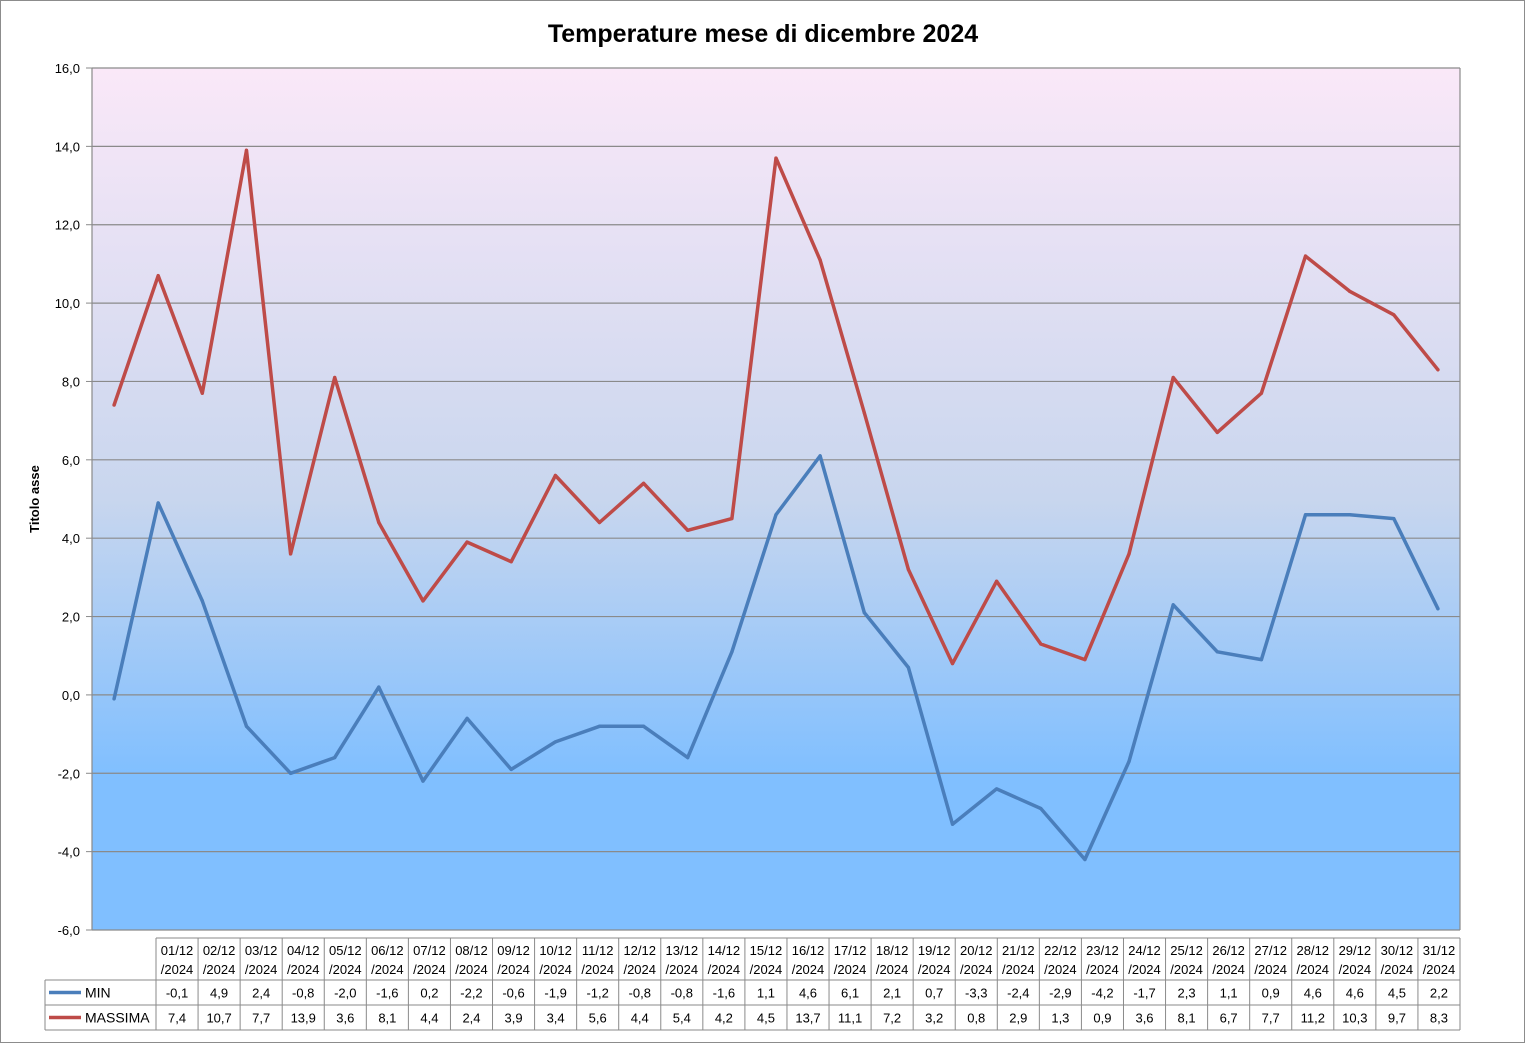 This screenshot has width=1525, height=1047. I want to click on category-label: 12/12, so click(639, 950).